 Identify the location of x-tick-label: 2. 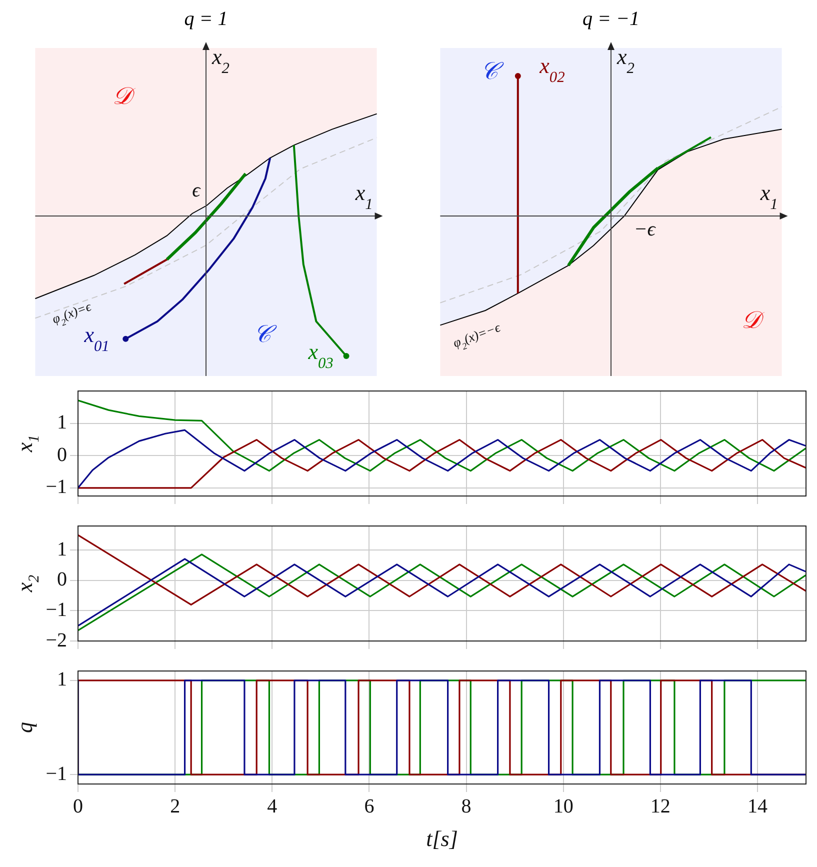
(175, 806).